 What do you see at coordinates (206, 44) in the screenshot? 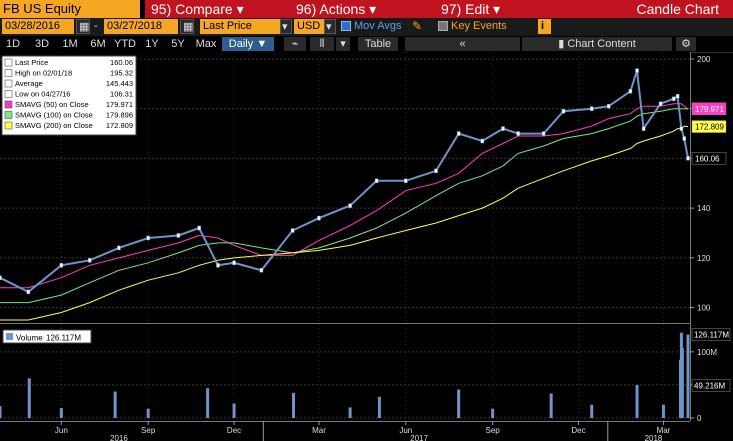
I see `period-button-max: Max` at bounding box center [206, 44].